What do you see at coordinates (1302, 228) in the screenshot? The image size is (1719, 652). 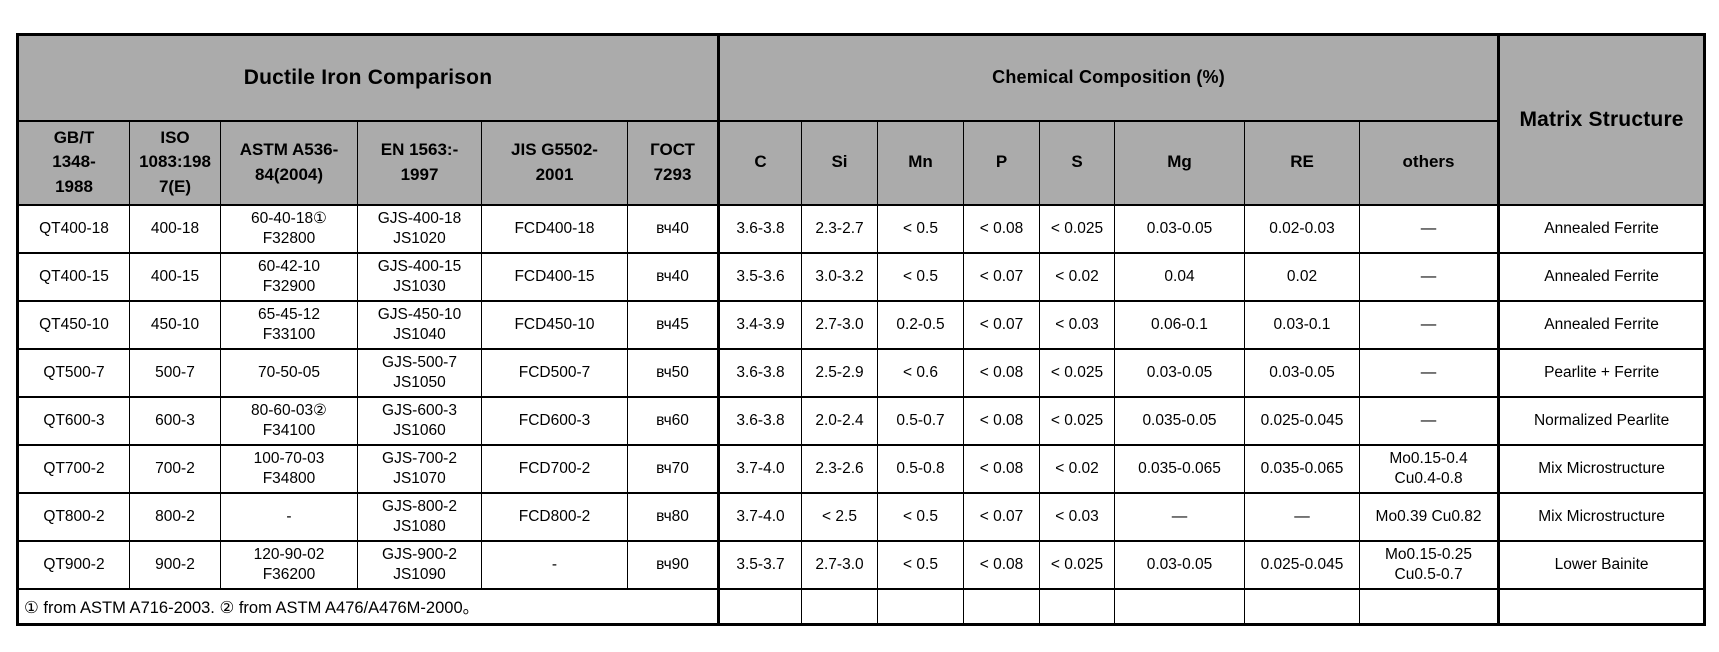 I see `cell-re: 0.02-0.03` at bounding box center [1302, 228].